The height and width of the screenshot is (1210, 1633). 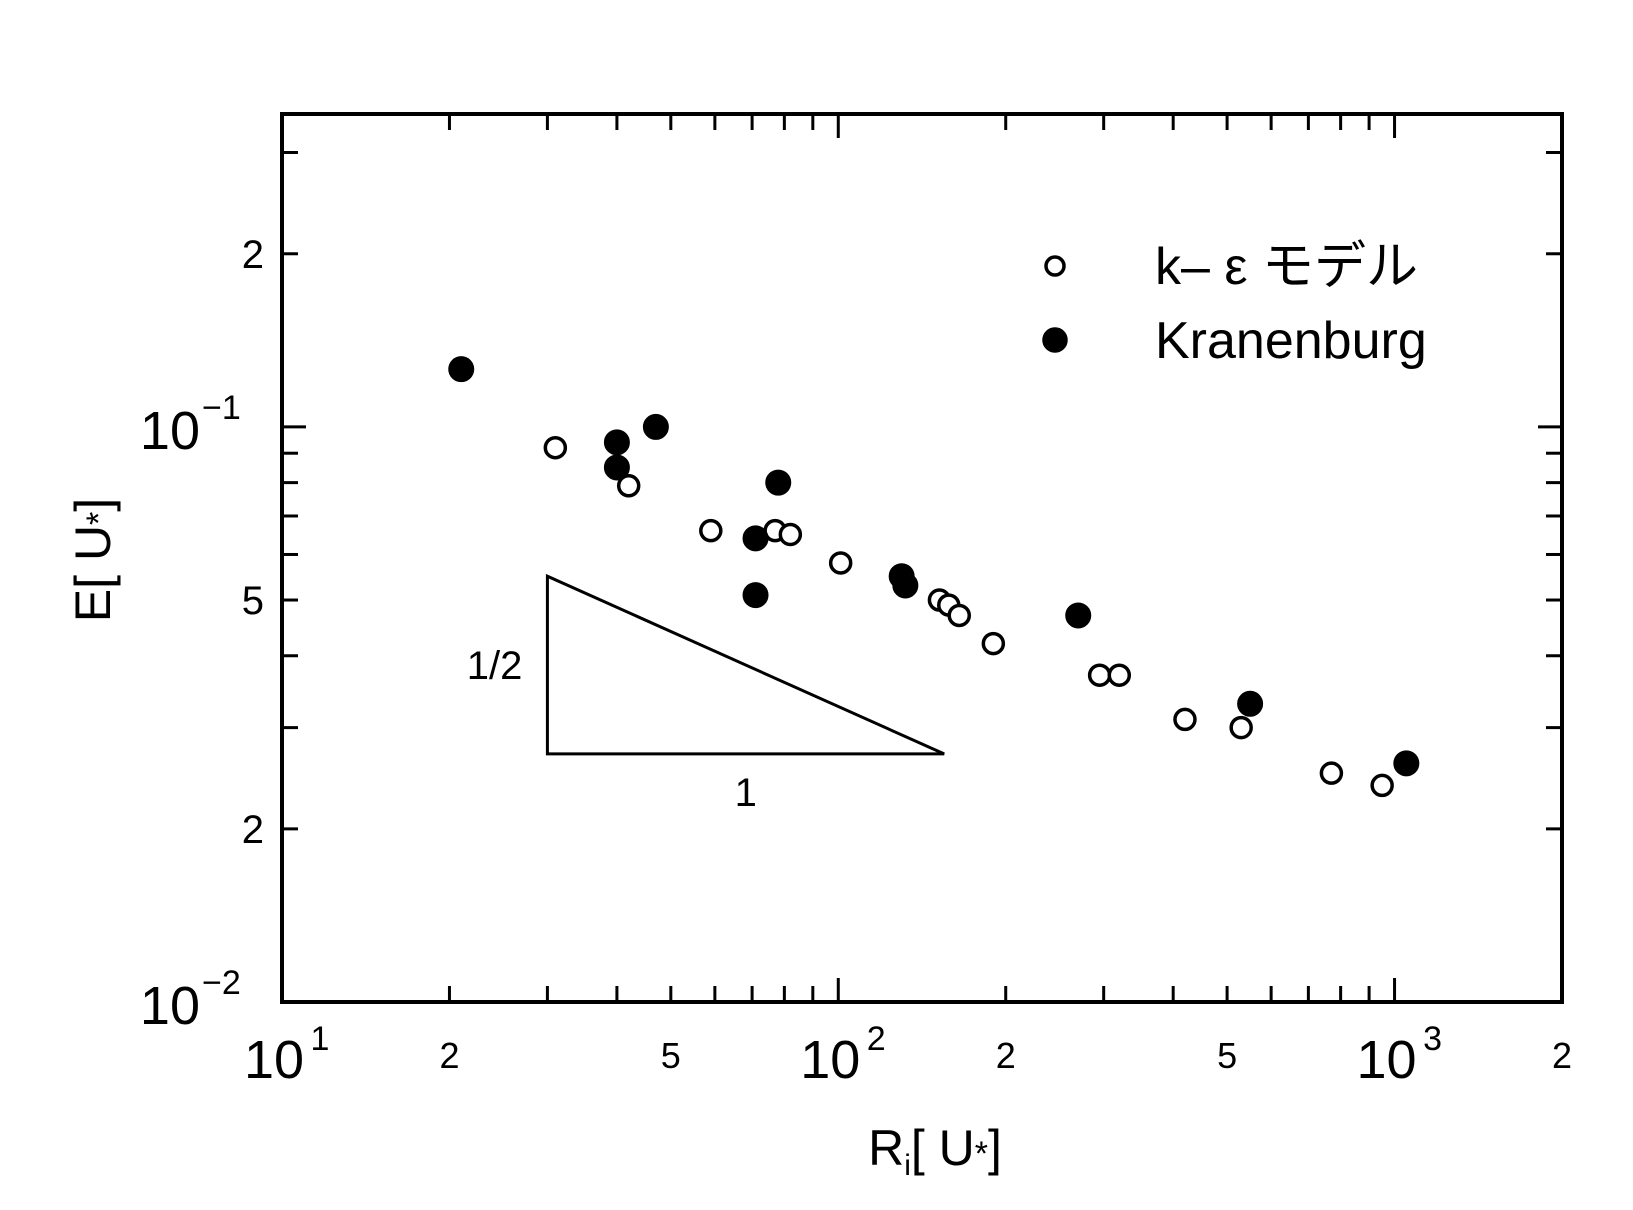 I want to click on y-axis-label: E[ U*], so click(x=93, y=560).